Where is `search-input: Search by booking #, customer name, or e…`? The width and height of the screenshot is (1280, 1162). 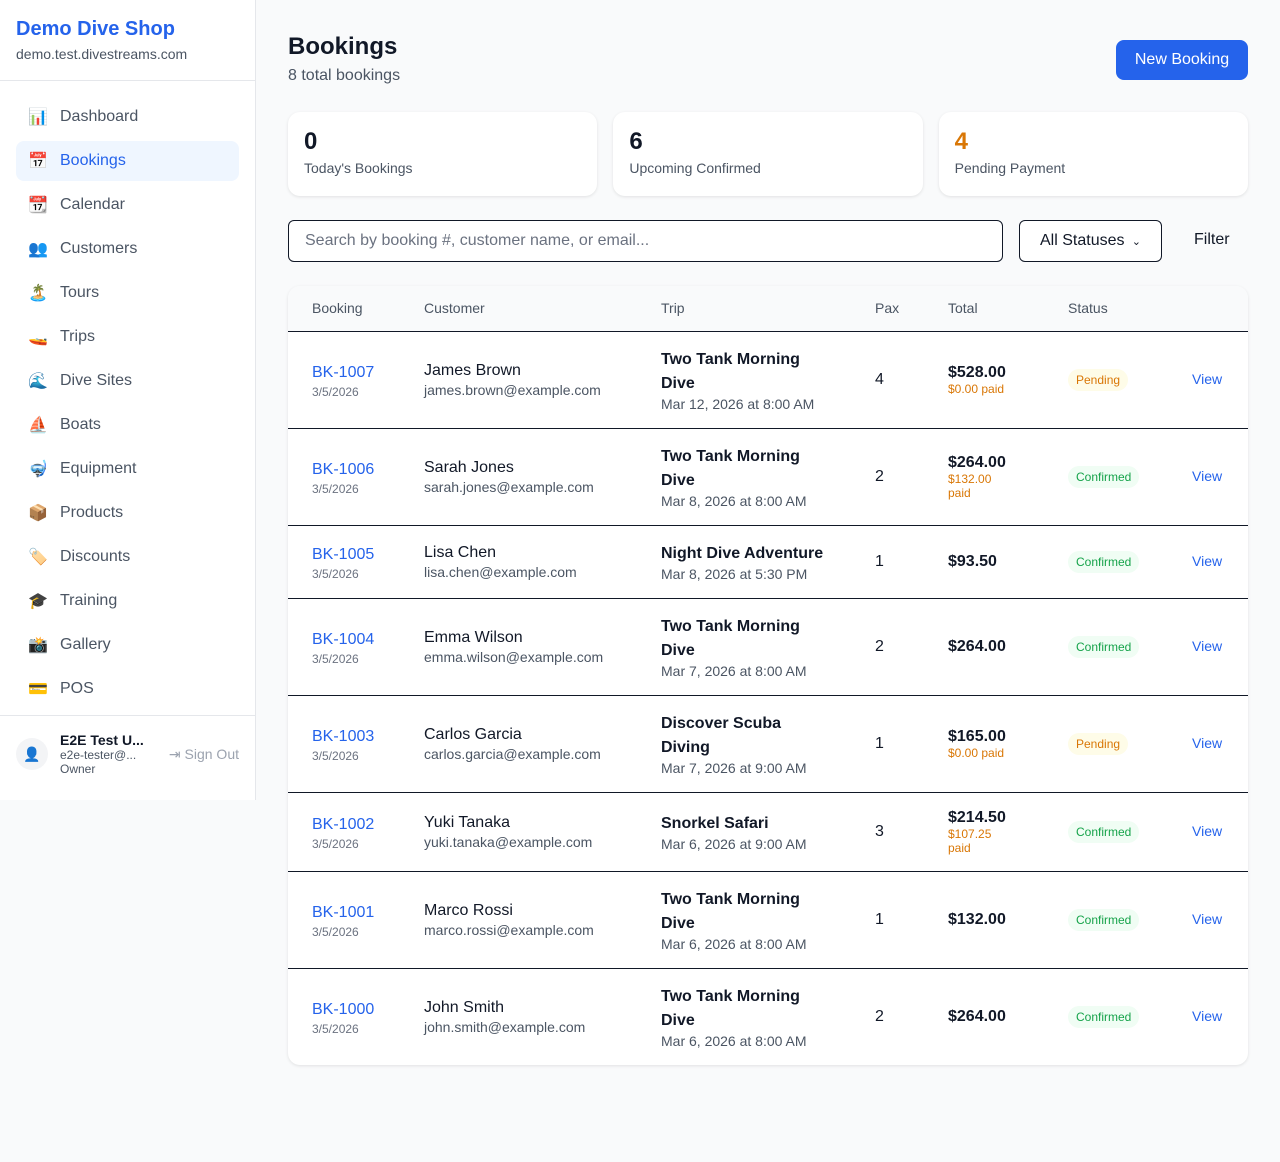
search-input: Search by booking #, customer name, or e… is located at coordinates (645, 241).